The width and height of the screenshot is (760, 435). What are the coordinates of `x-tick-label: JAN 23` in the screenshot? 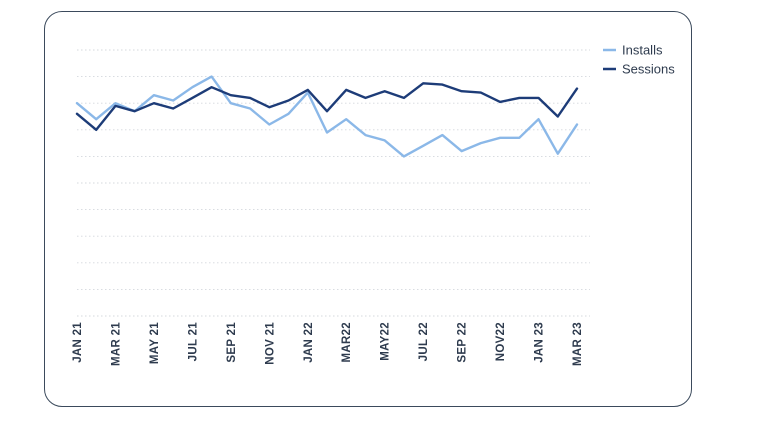 It's located at (540, 342).